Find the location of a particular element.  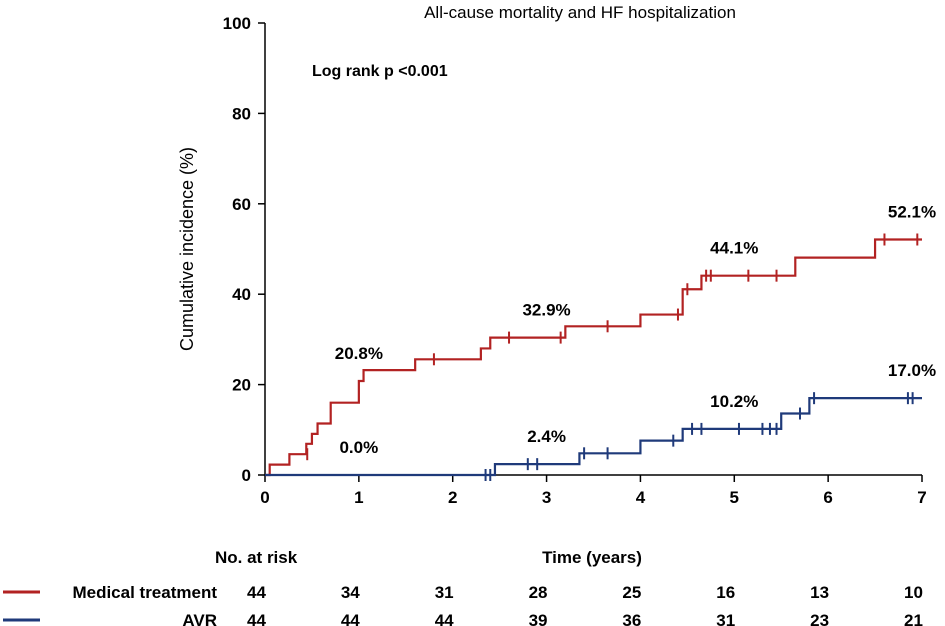

risk-value-avr: 23 is located at coordinates (819, 618).